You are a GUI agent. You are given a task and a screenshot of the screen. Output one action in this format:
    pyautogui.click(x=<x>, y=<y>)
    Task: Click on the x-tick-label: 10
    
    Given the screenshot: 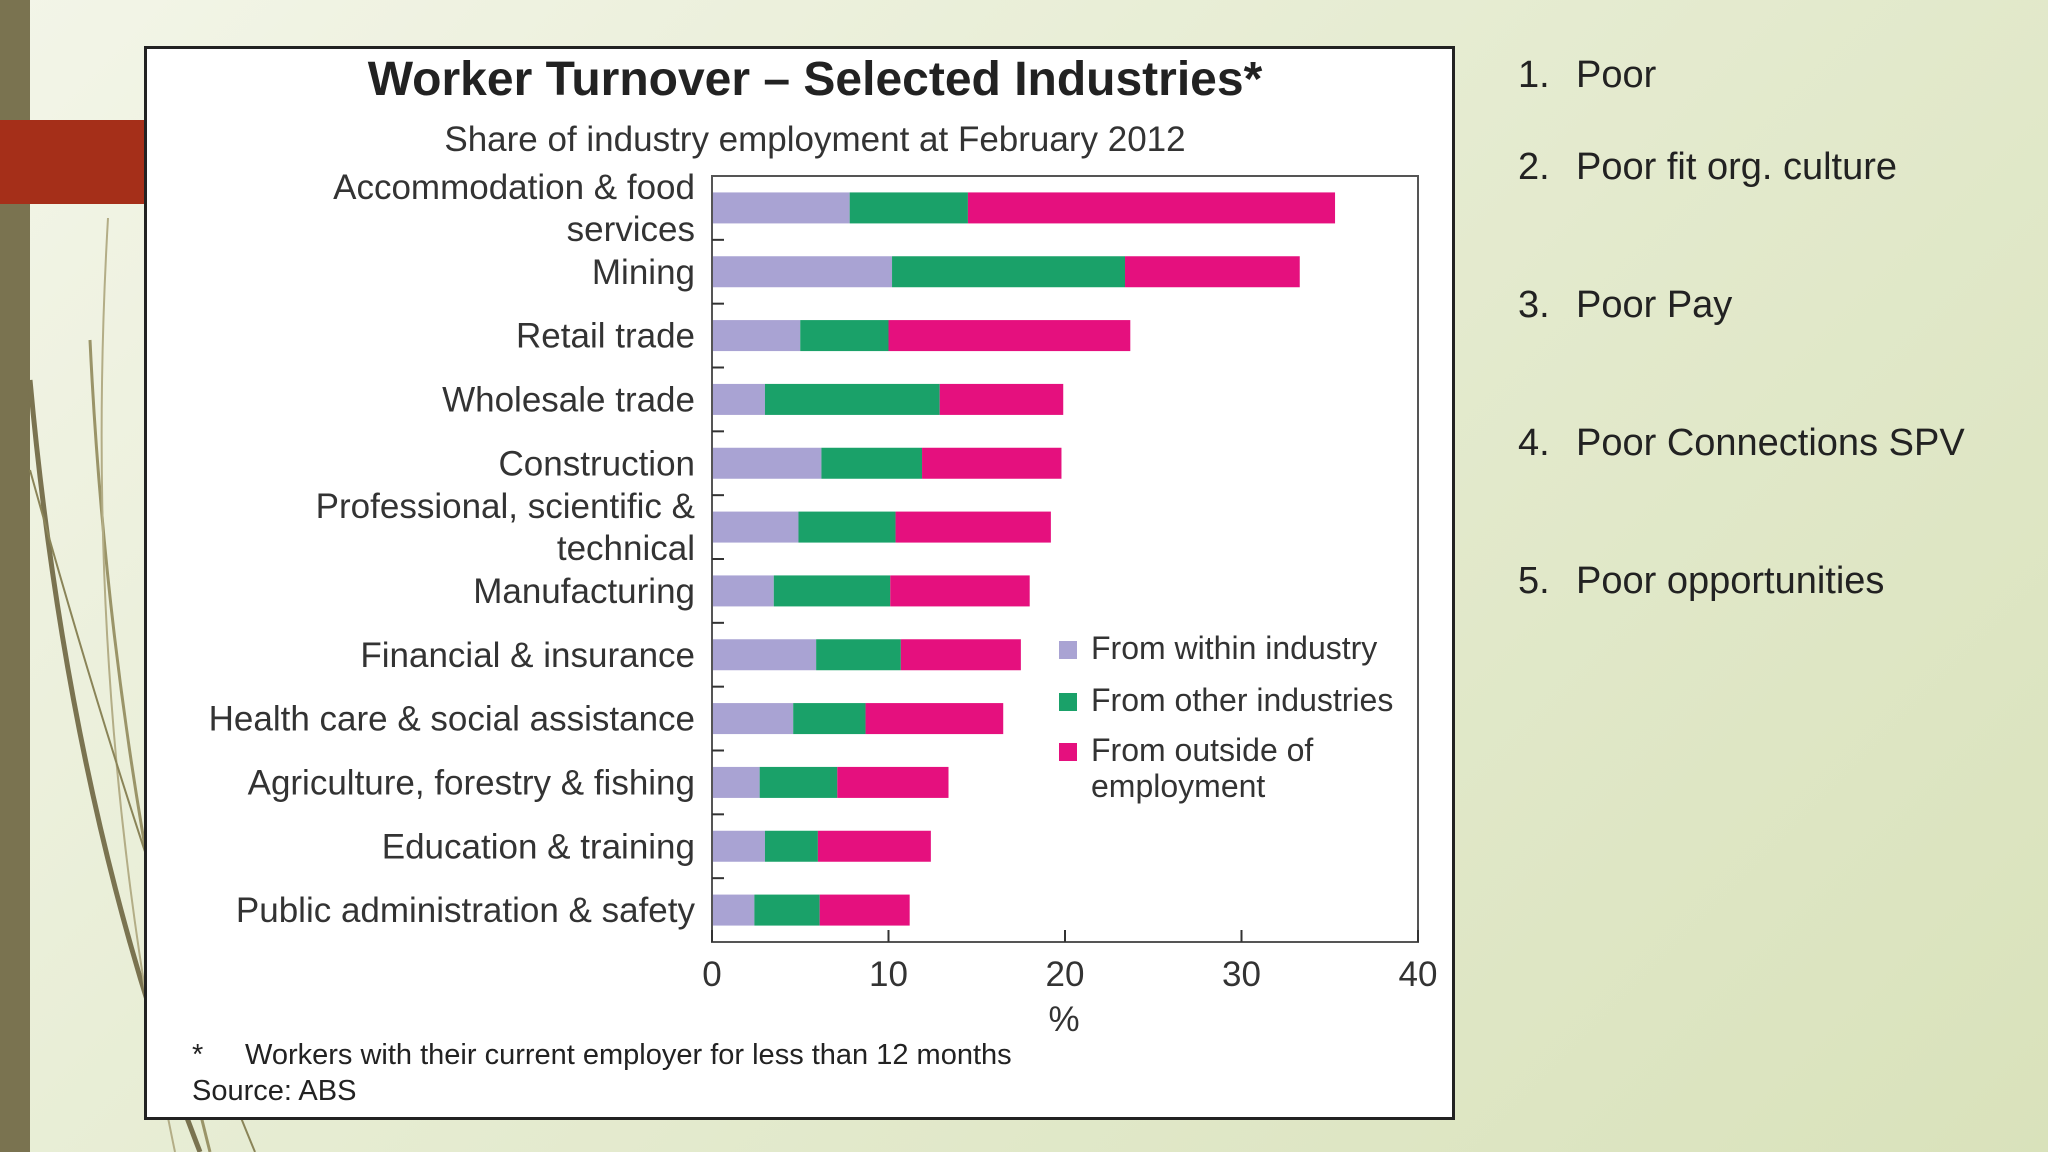 What is the action you would take?
    pyautogui.click(x=888, y=974)
    